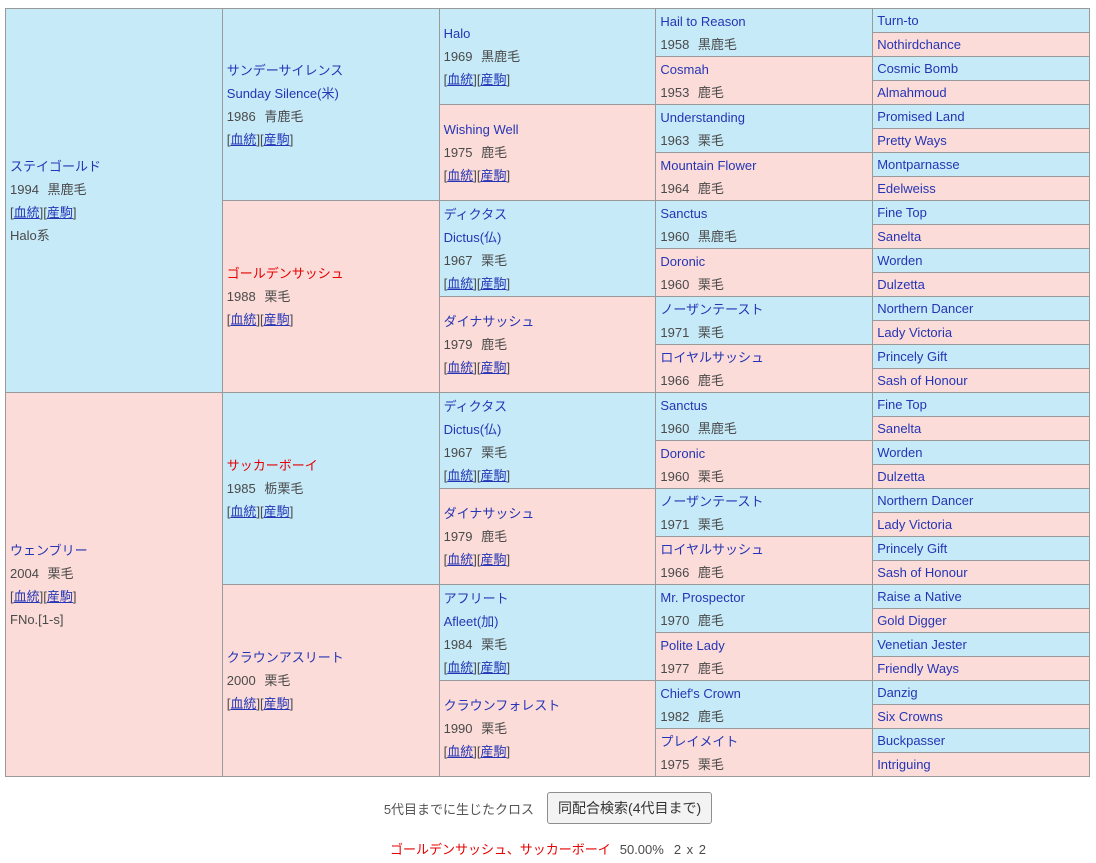  What do you see at coordinates (919, 44) in the screenshot?
I see `horse-name-link: Nothirdchance` at bounding box center [919, 44].